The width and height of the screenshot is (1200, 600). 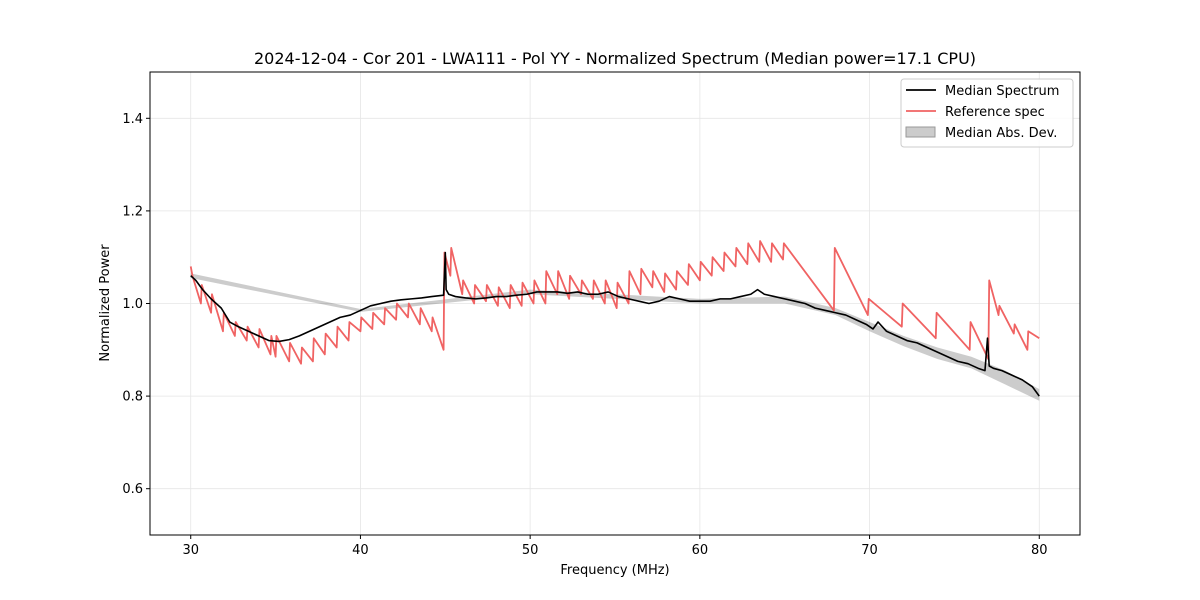 What do you see at coordinates (132, 211) in the screenshot?
I see `y-tick-label: 1.2` at bounding box center [132, 211].